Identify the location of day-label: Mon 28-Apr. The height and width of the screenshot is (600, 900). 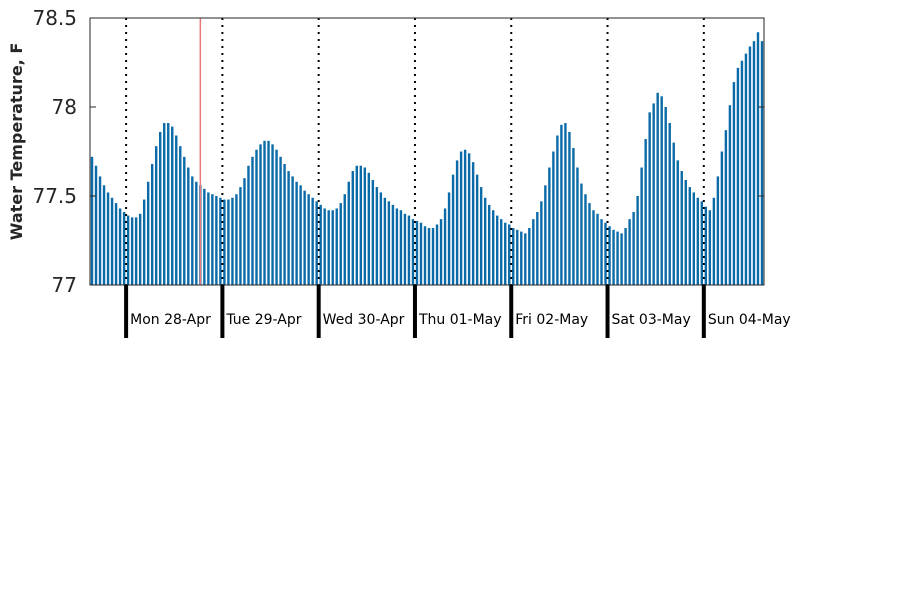
(170, 320).